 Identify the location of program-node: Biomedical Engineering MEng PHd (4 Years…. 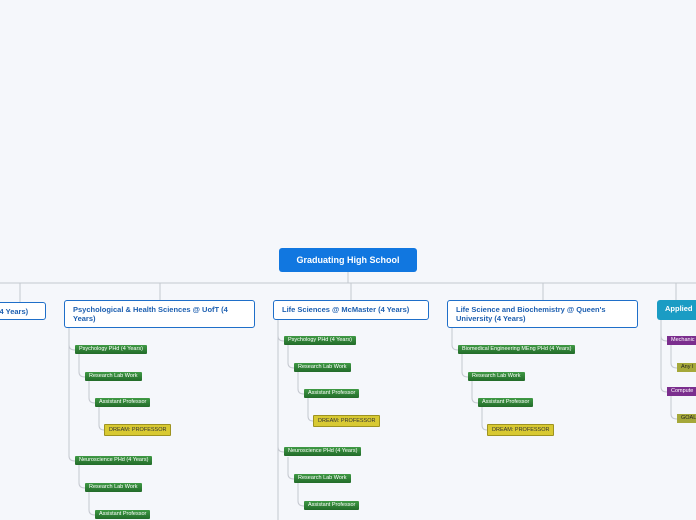
(517, 349).